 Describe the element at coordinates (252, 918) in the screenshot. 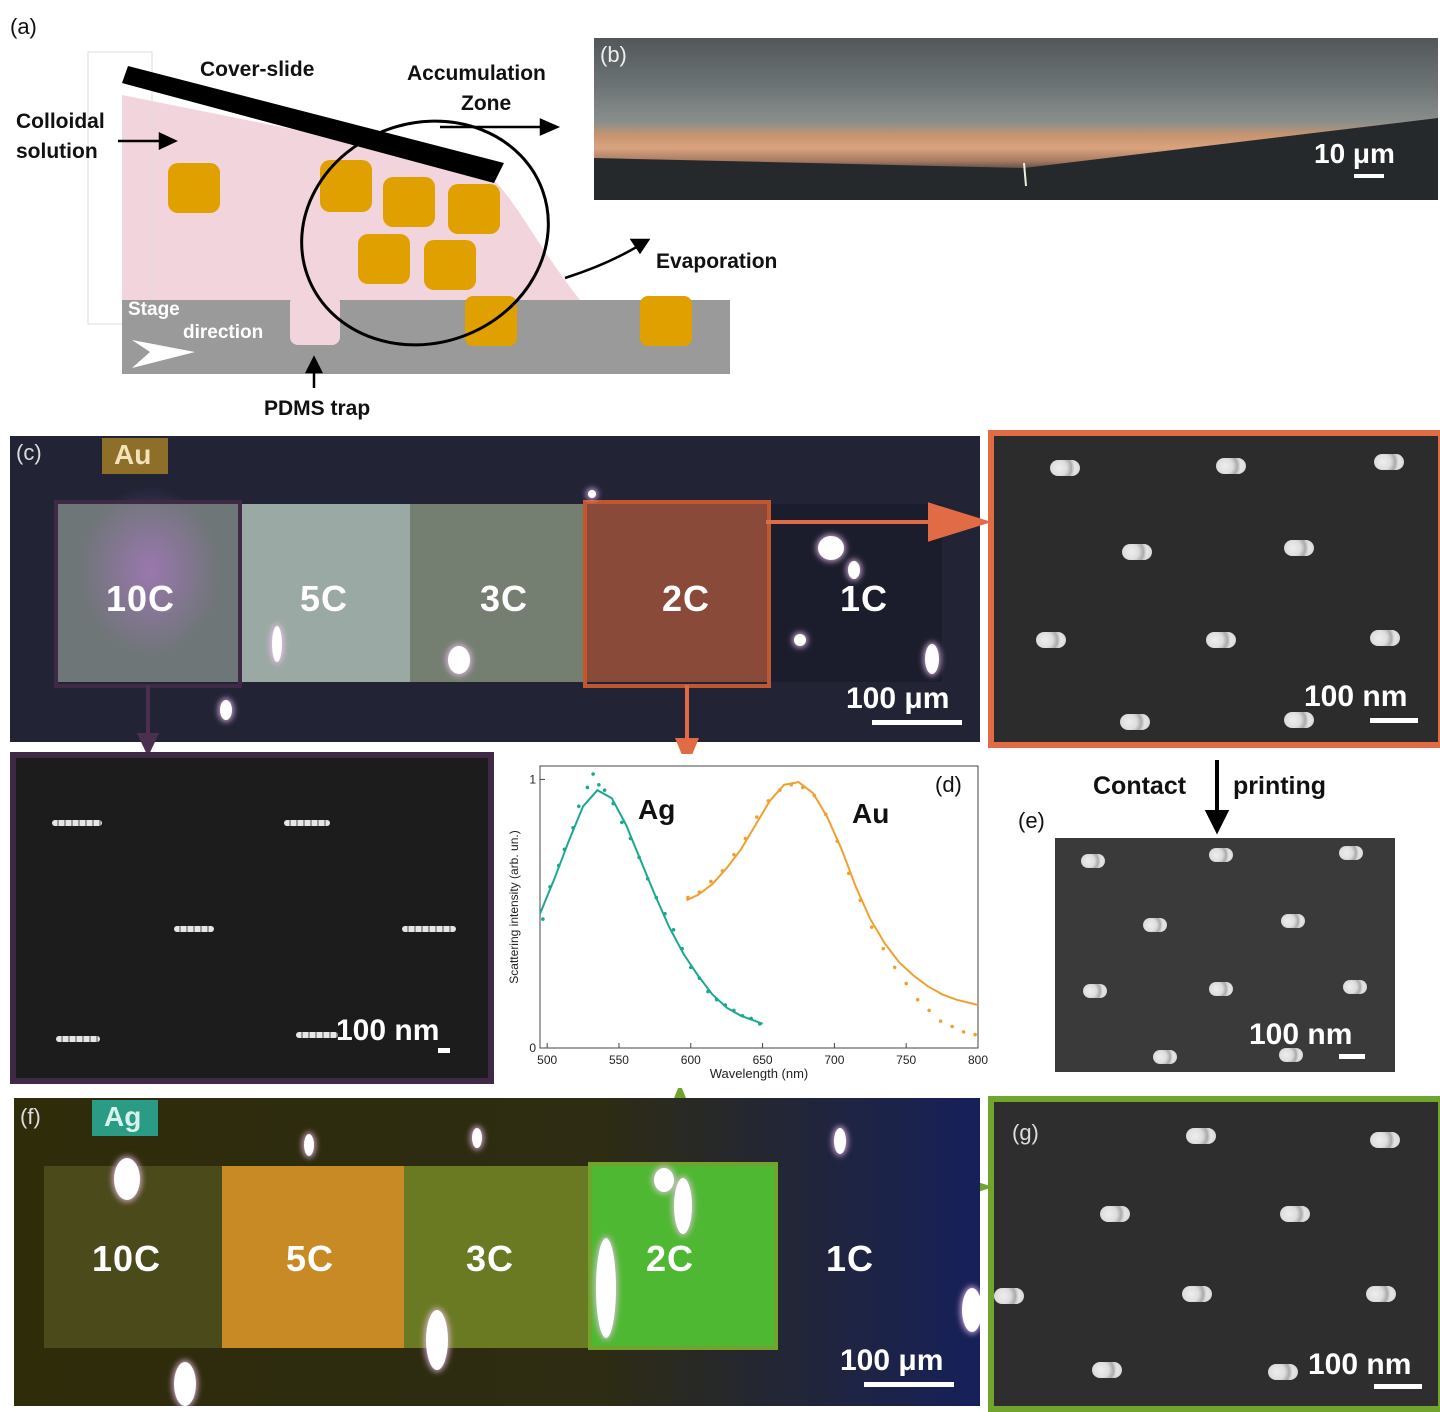

I see `sem-image-c-left: 100 nm` at that location.